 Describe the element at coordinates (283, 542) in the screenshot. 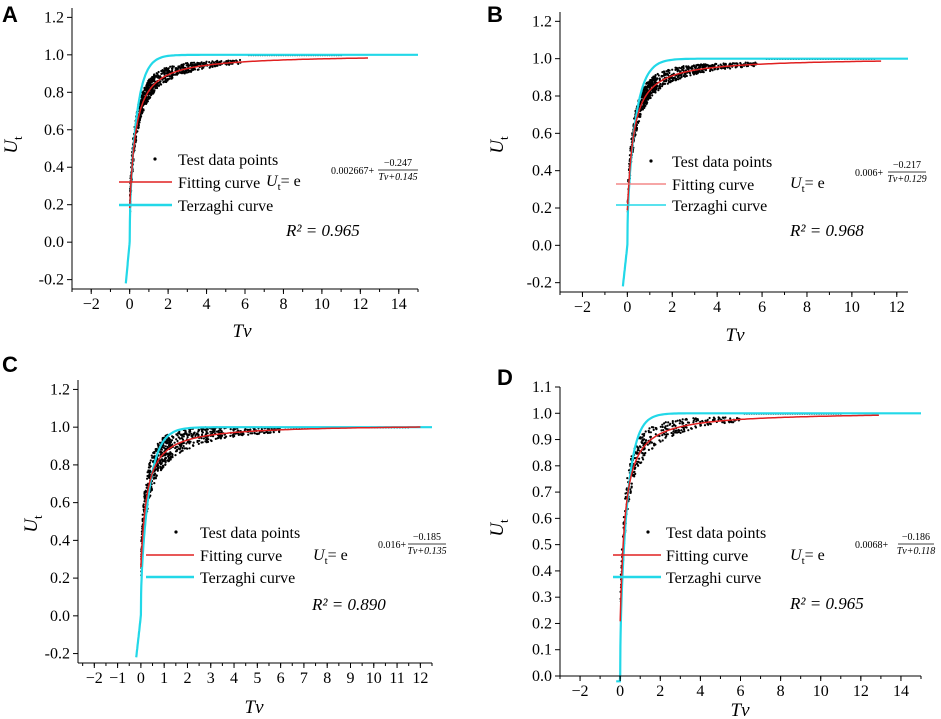

I see `terzaghi-curve` at that location.